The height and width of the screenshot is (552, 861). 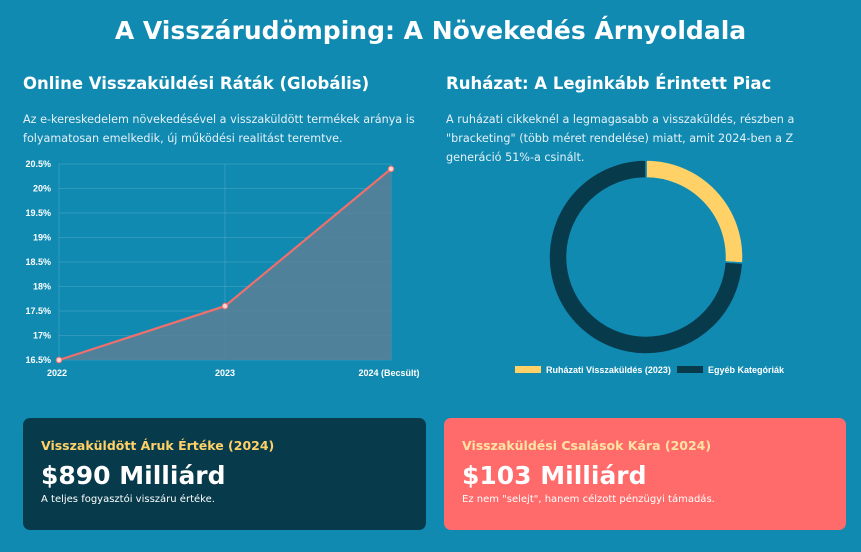 I want to click on y-tick-label: 20%, so click(x=42, y=189).